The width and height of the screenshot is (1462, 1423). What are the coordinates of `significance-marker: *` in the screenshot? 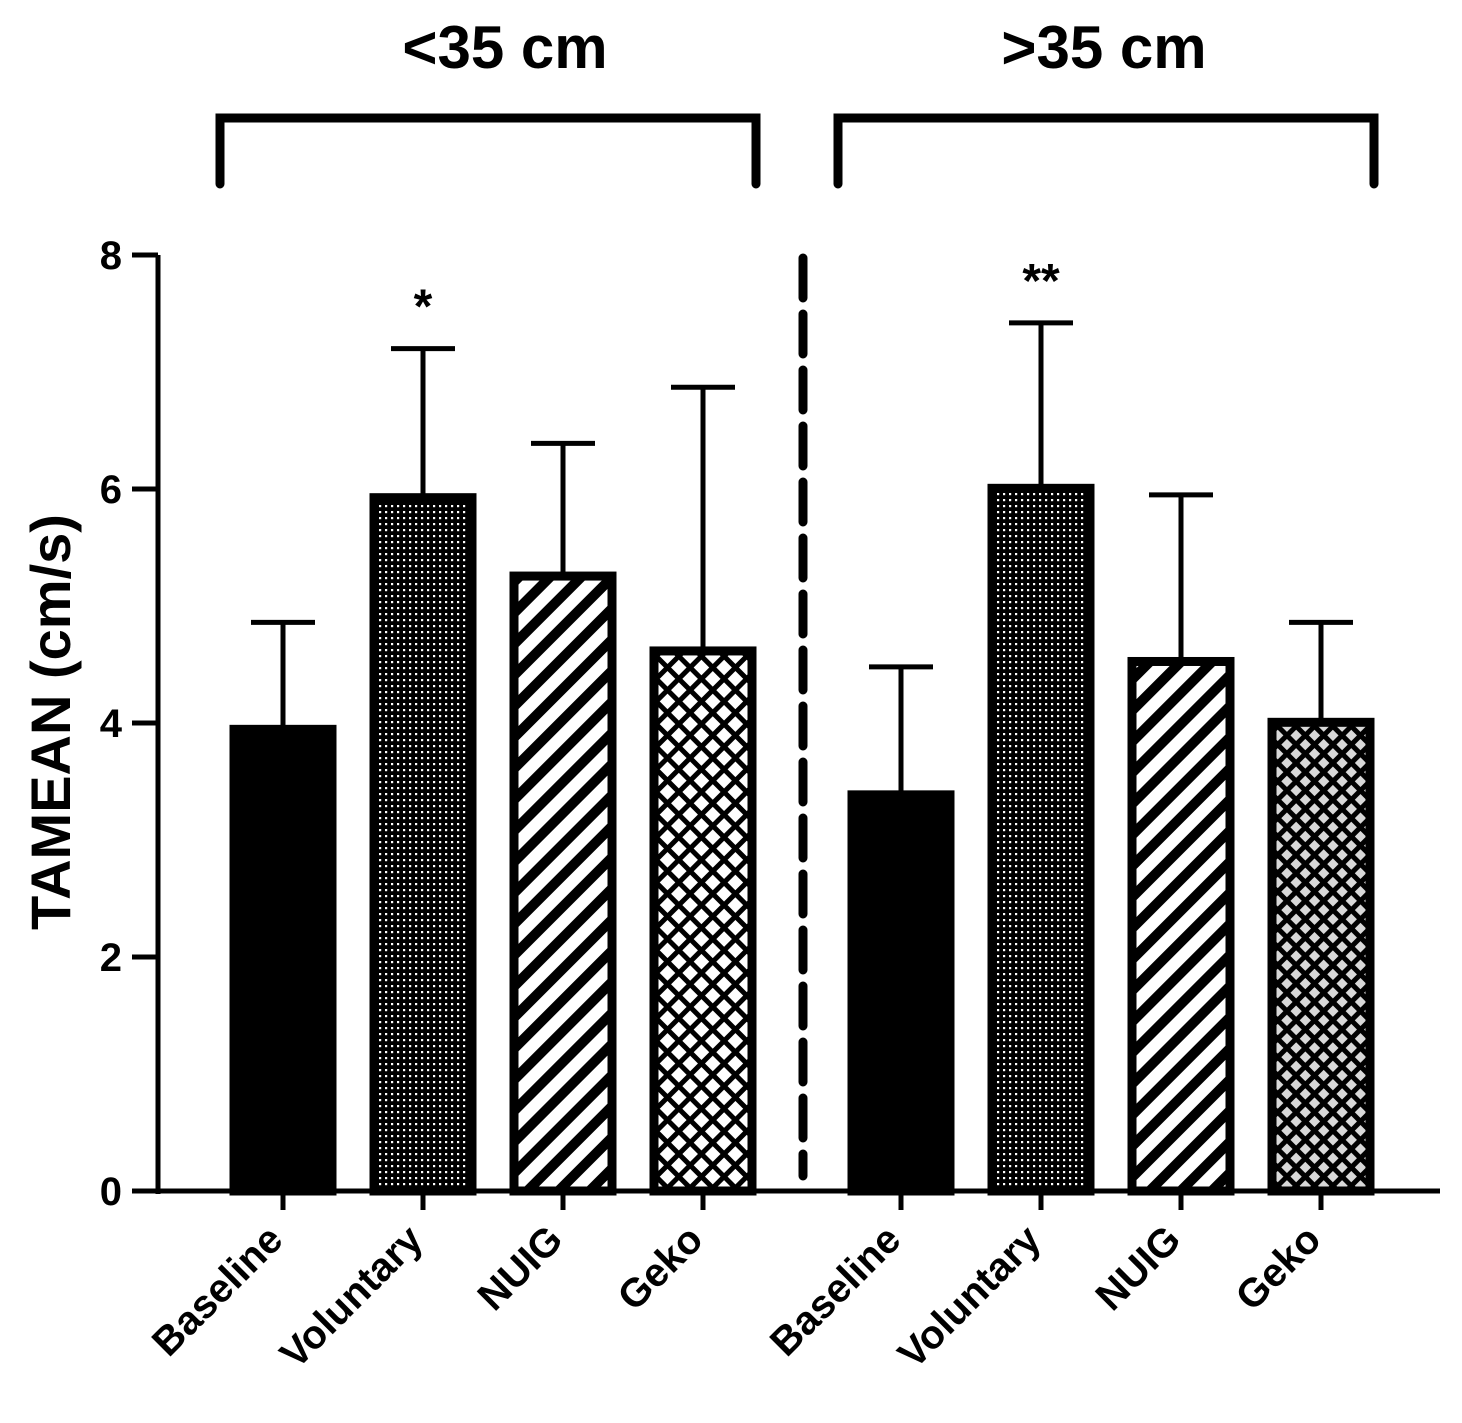 It's located at (423, 307).